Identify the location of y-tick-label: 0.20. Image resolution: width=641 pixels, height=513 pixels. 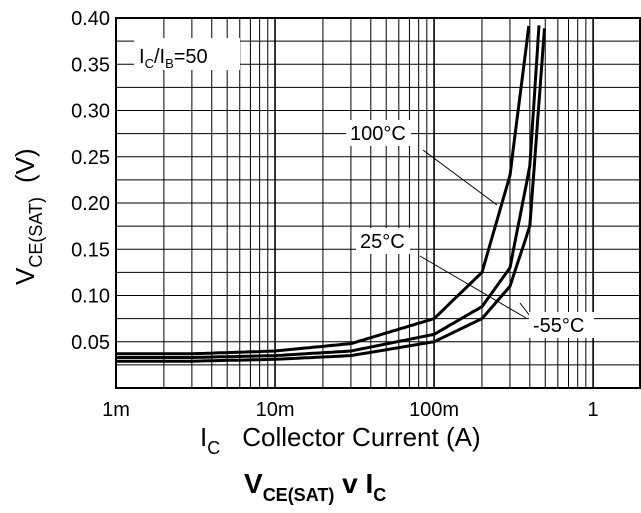
(90, 204).